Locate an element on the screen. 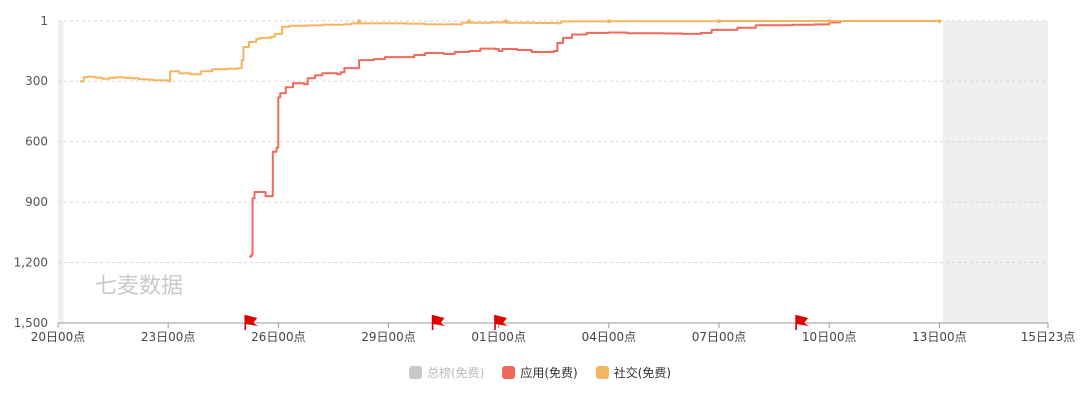 Image resolution: width=1080 pixels, height=407 pixels. x-tick-label: 13日00点 is located at coordinates (939, 337).